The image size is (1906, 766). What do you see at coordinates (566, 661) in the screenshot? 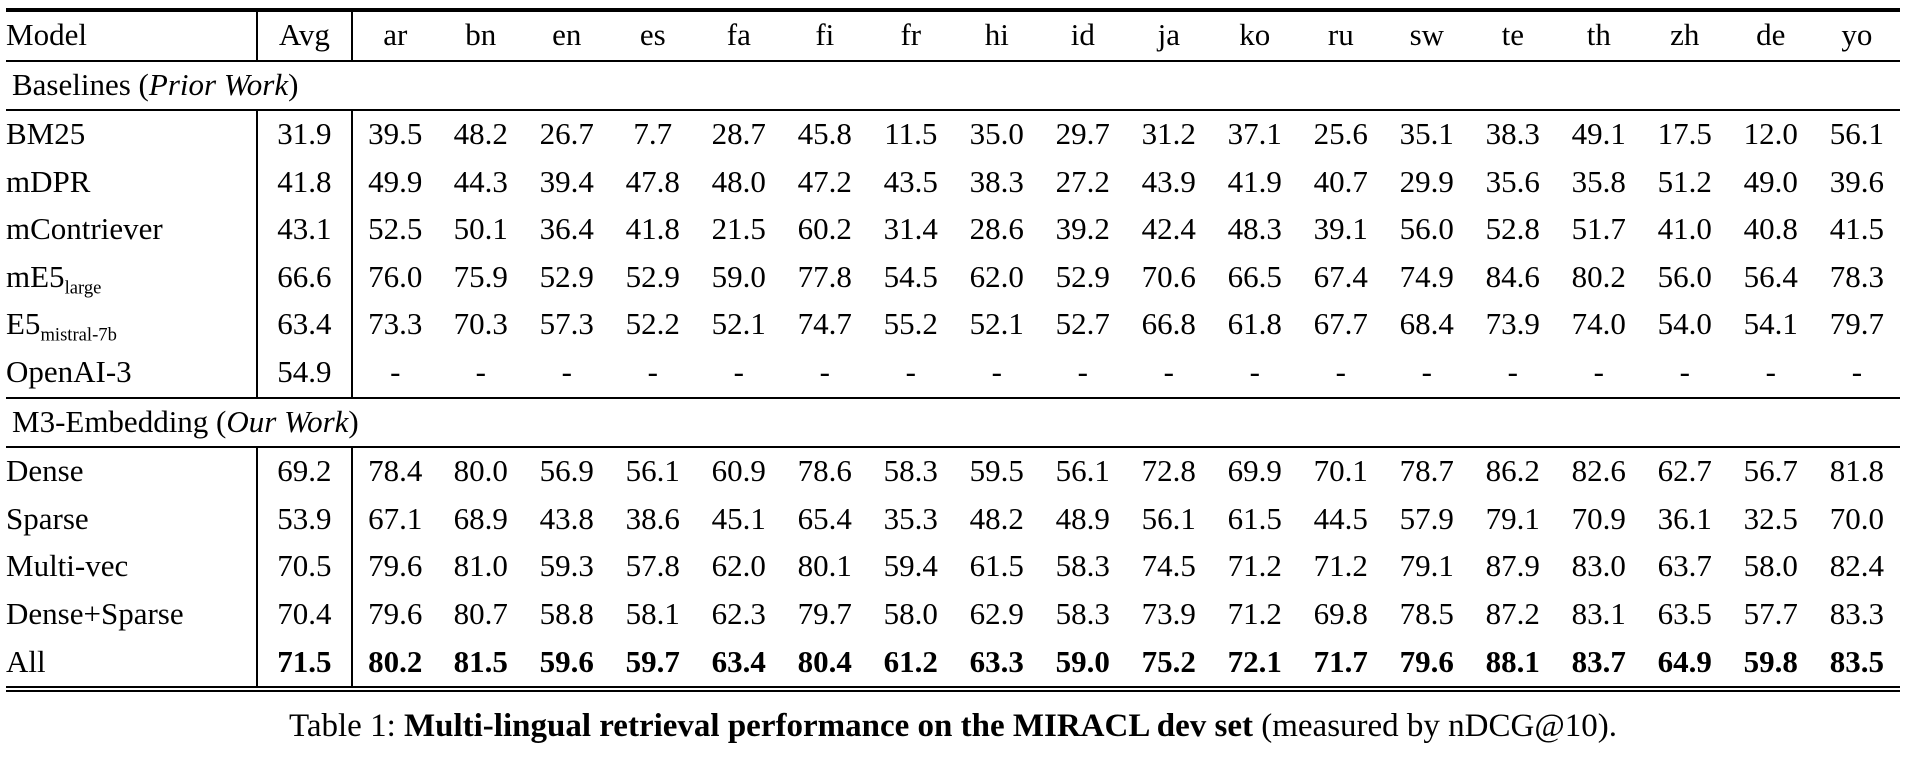
I see `score-cell-en: 59.6` at bounding box center [566, 661].